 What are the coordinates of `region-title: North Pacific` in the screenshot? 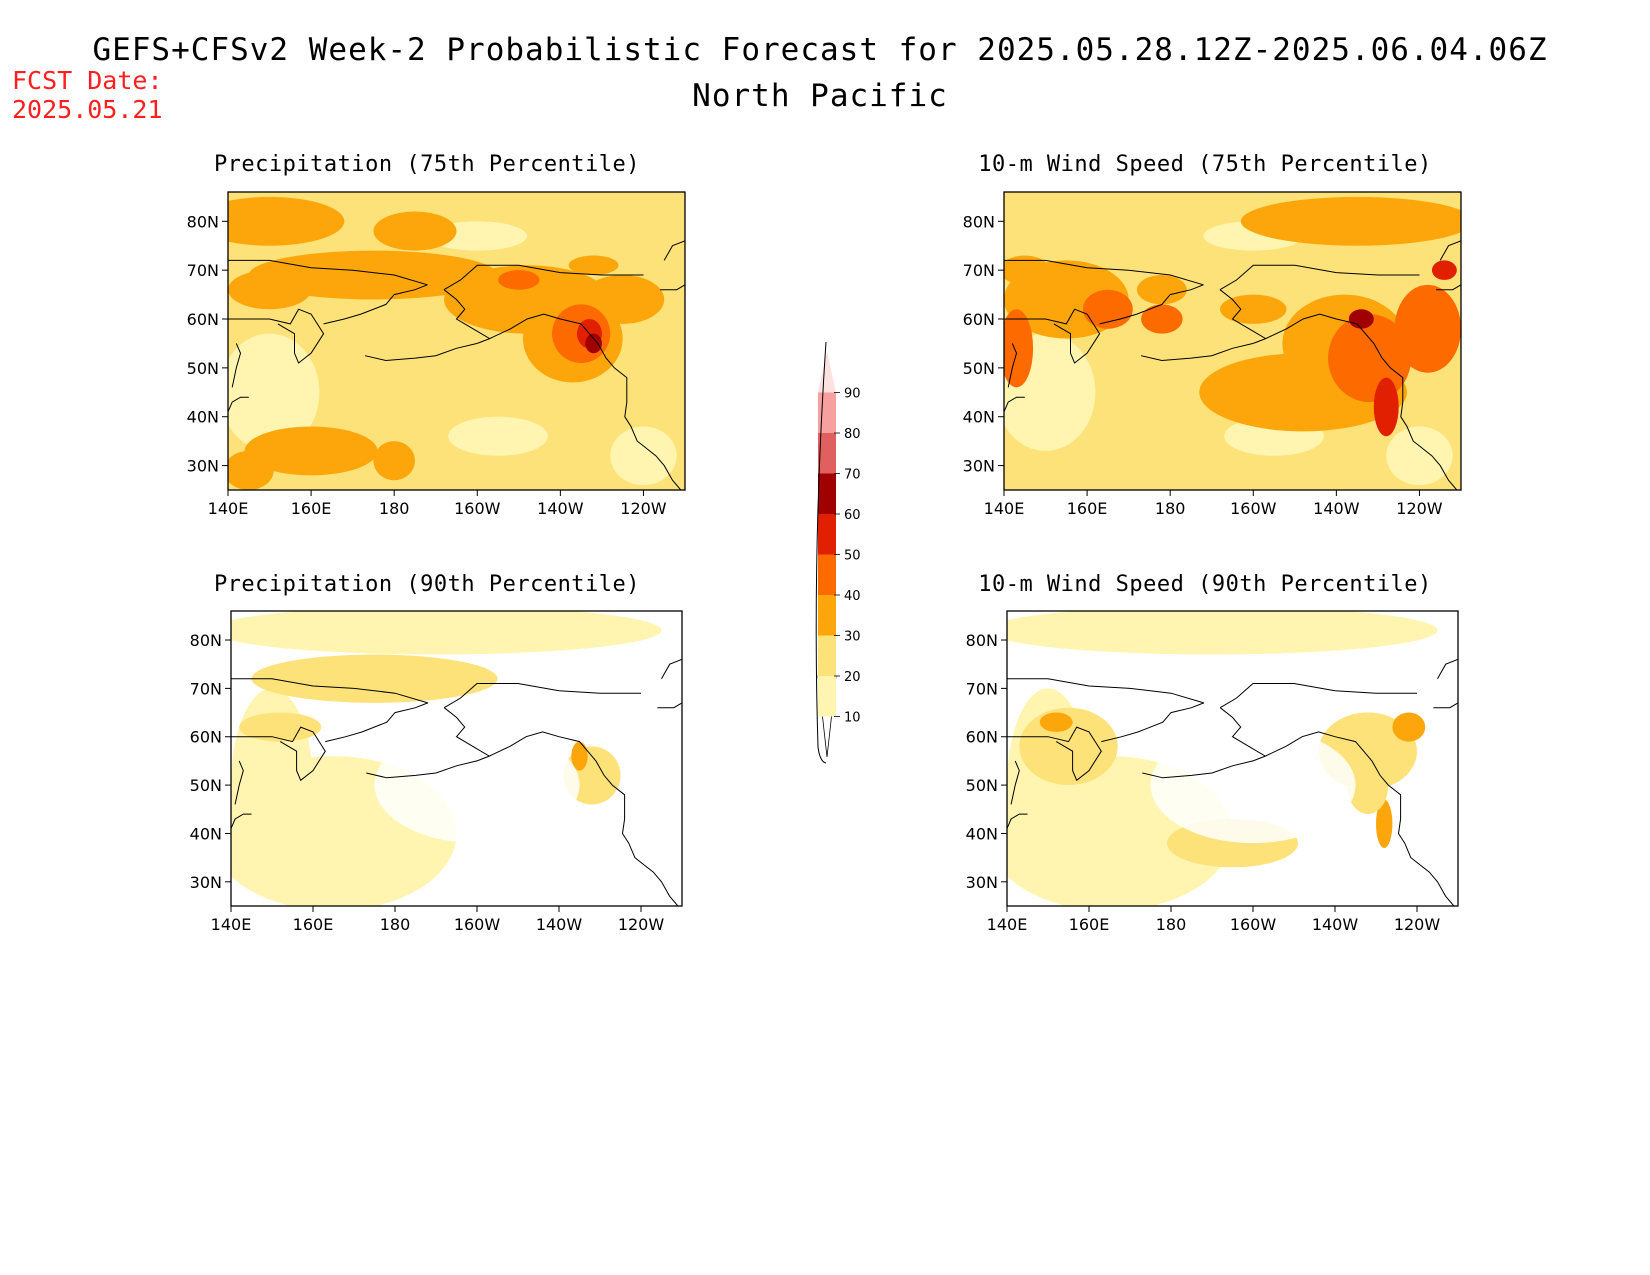 It's located at (820, 96).